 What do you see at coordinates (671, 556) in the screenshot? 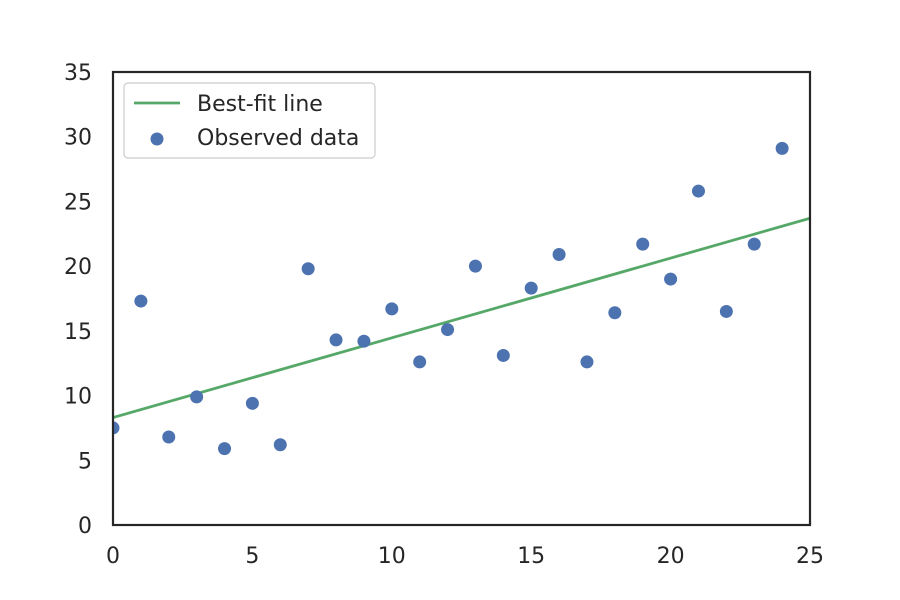
I see `x-tick-label: 20` at bounding box center [671, 556].